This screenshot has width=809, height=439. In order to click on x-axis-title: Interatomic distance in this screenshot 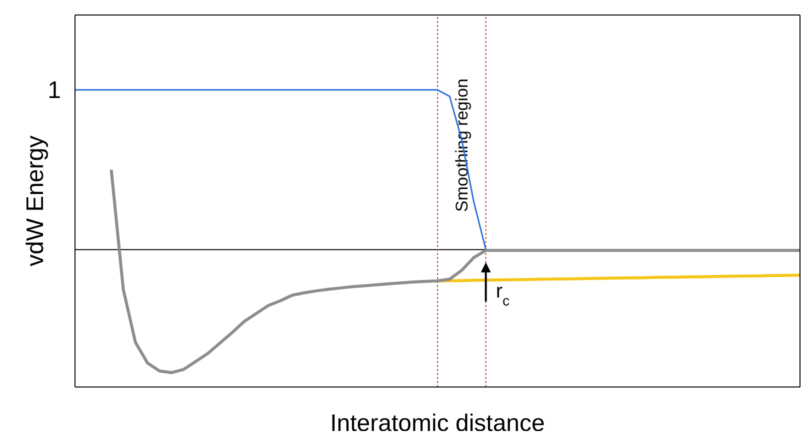, I will do `click(437, 423)`.